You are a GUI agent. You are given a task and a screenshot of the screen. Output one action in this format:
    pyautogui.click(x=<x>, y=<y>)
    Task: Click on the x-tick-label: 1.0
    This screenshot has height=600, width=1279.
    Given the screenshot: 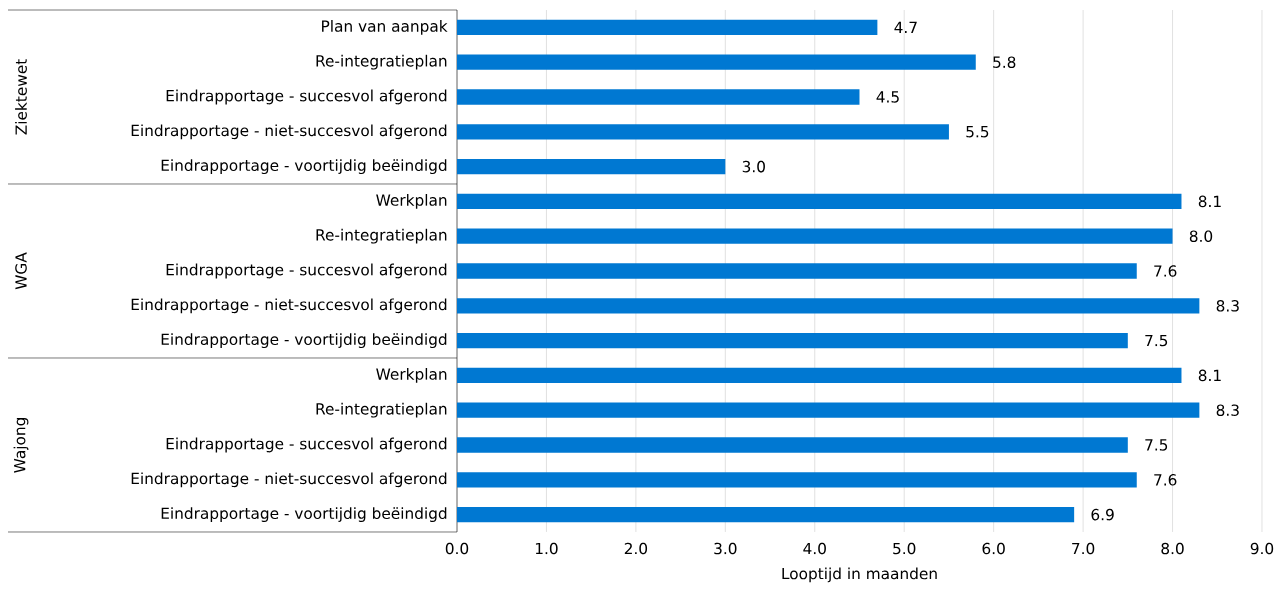 What is the action you would take?
    pyautogui.click(x=546, y=548)
    